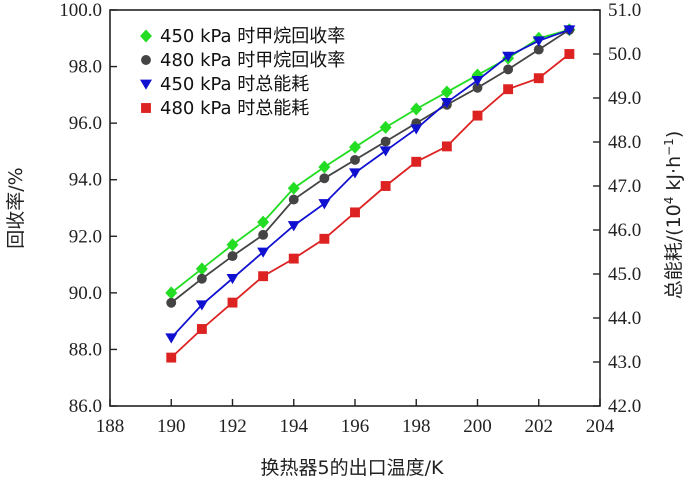  Describe the element at coordinates (234, 84) in the screenshot. I see `legend-label: 450 kPa 时总能耗` at that location.